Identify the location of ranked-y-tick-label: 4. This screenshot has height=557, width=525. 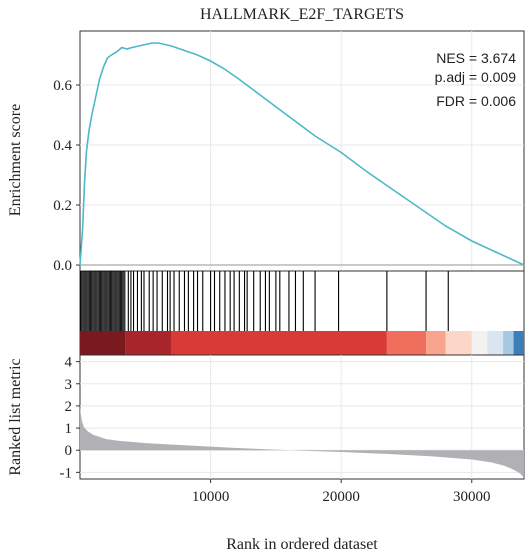
(69, 363).